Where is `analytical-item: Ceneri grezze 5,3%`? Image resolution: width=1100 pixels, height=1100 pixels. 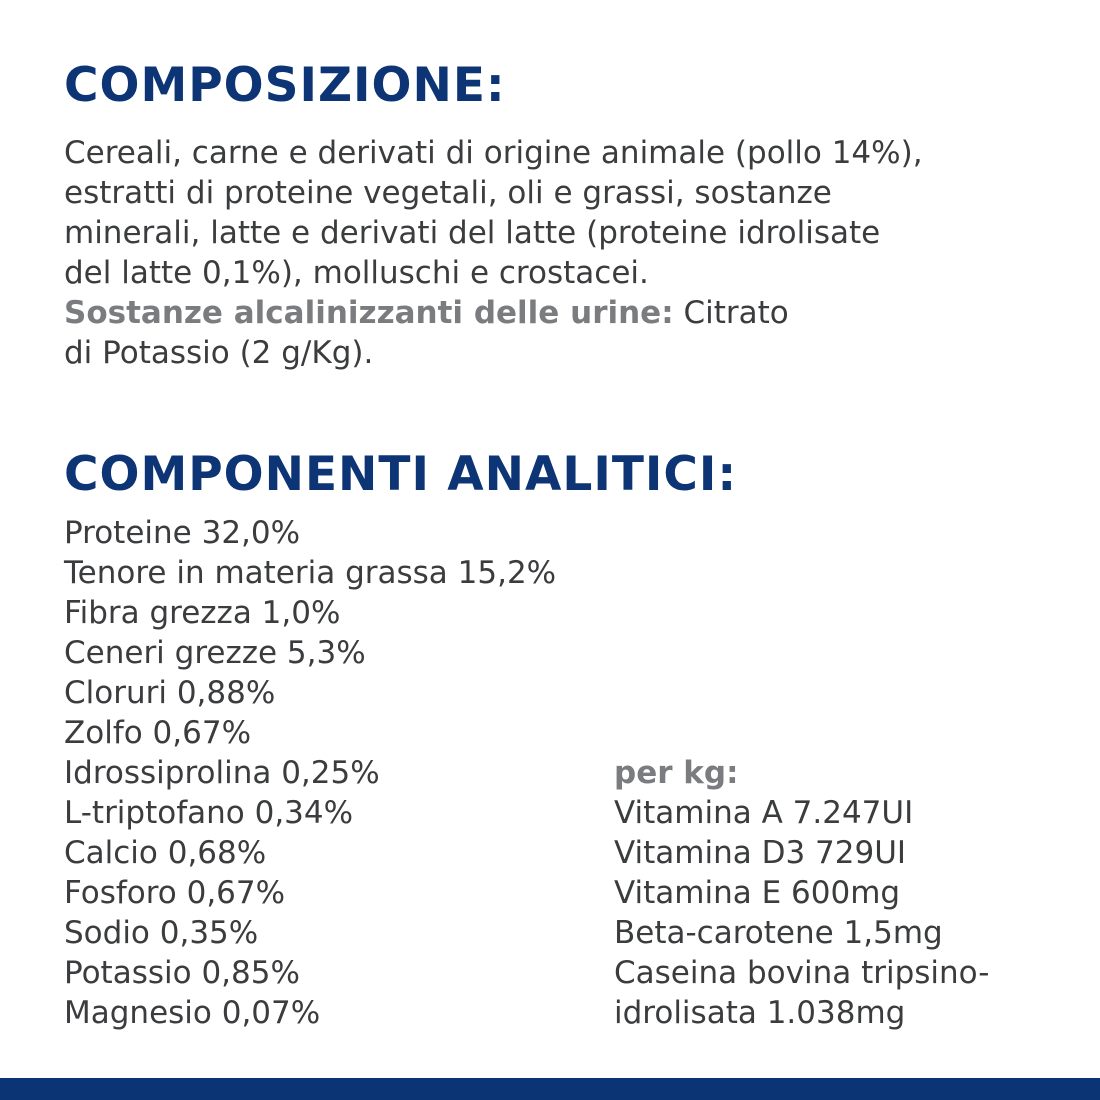
analytical-item: Ceneri grezze 5,3% is located at coordinates (215, 653).